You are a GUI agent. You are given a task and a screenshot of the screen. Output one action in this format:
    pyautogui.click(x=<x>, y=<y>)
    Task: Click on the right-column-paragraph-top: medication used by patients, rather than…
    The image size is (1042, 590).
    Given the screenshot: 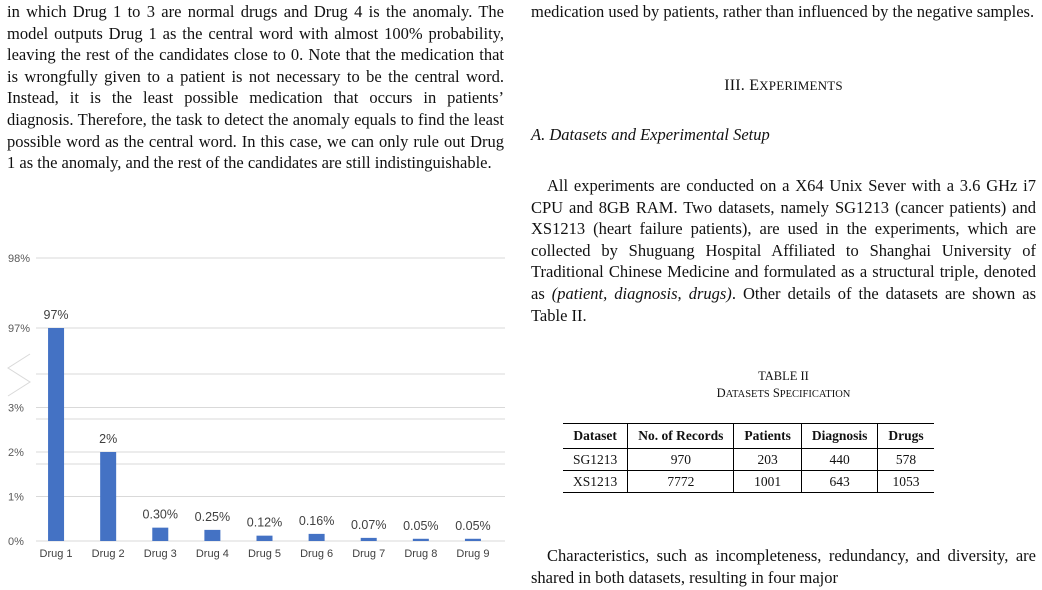 What is the action you would take?
    pyautogui.click(x=783, y=11)
    